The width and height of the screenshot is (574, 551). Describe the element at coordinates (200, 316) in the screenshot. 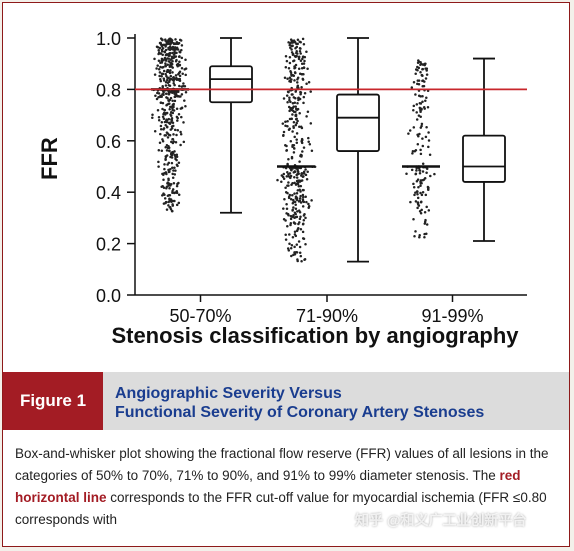

I see `x-tick-label: 50-70%` at that location.